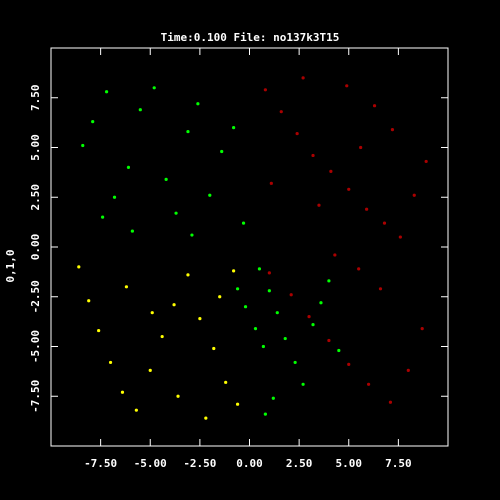 The image size is (500, 500). I want to click on x-tick-label-3: 0.00, so click(249, 463).